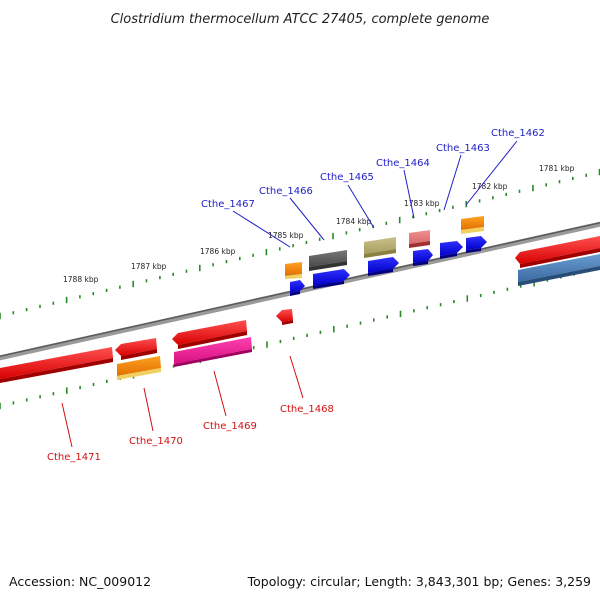 This screenshot has height=600, width=600. I want to click on forward-strand-genes, so click(442, 256).